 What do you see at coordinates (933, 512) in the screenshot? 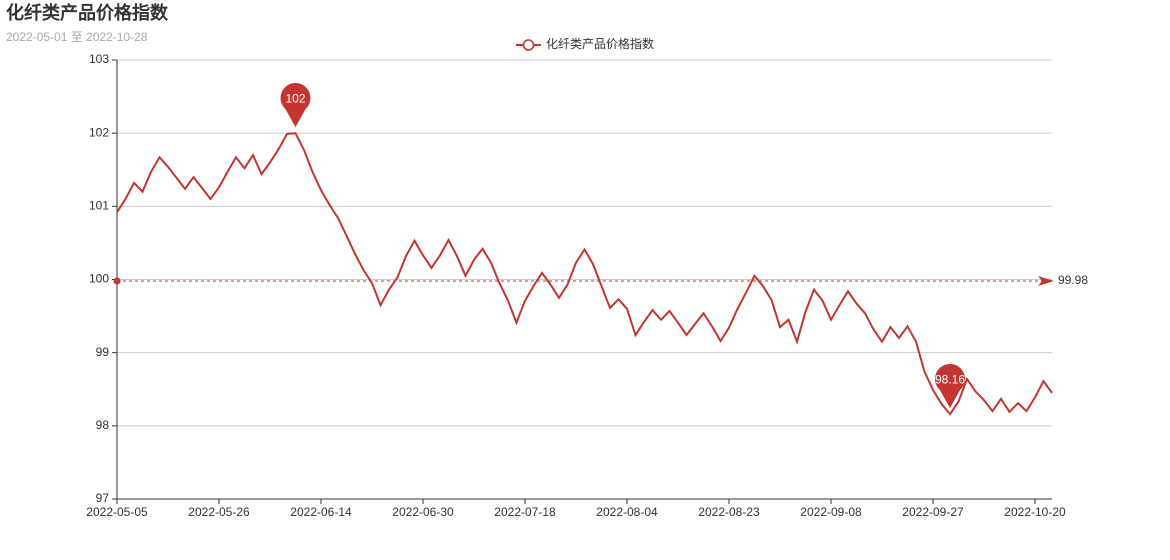
I see `x-tick-label: 2022-09-27` at bounding box center [933, 512].